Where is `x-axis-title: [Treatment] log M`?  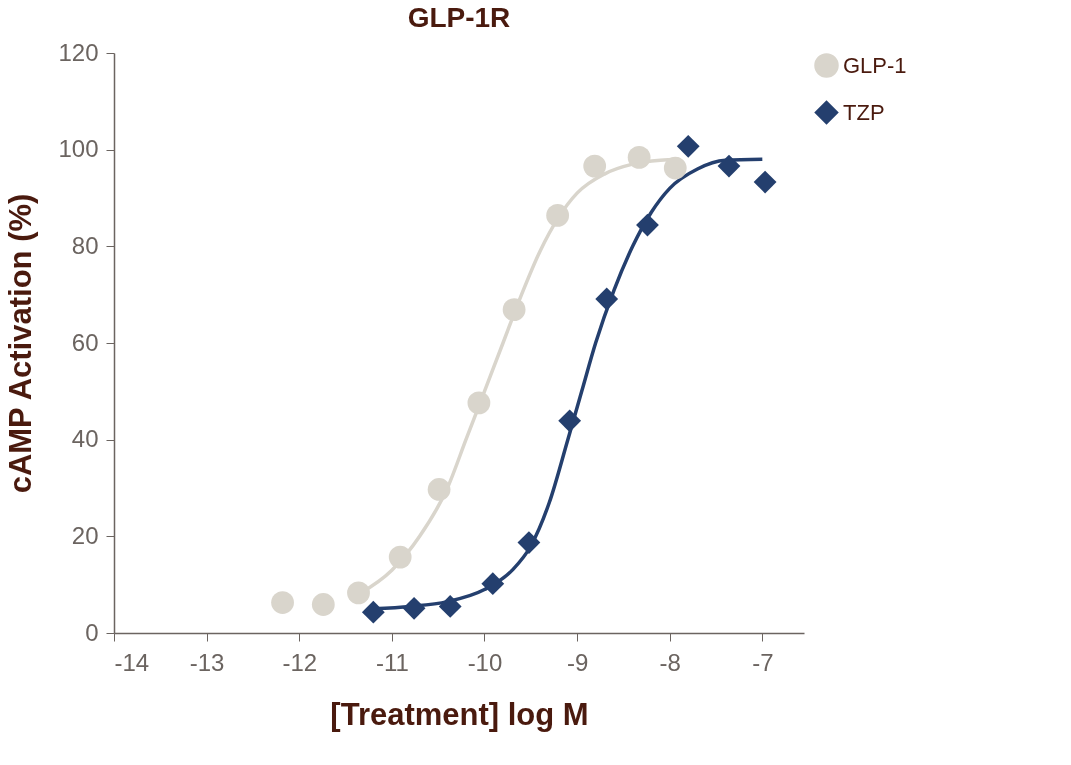 x-axis-title: [Treatment] log M is located at coordinates (459, 714).